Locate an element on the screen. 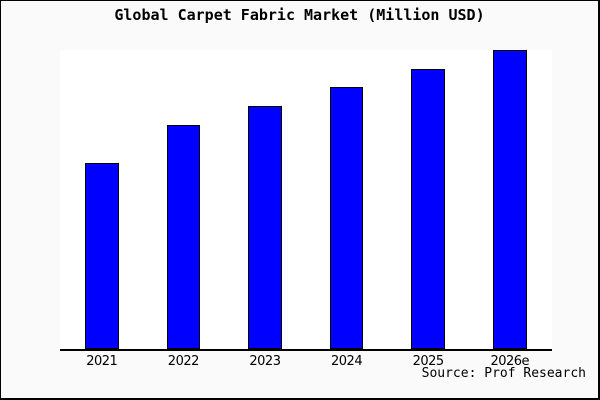 The image size is (600, 400). x-tick-label-2025: 2025 is located at coordinates (428, 361).